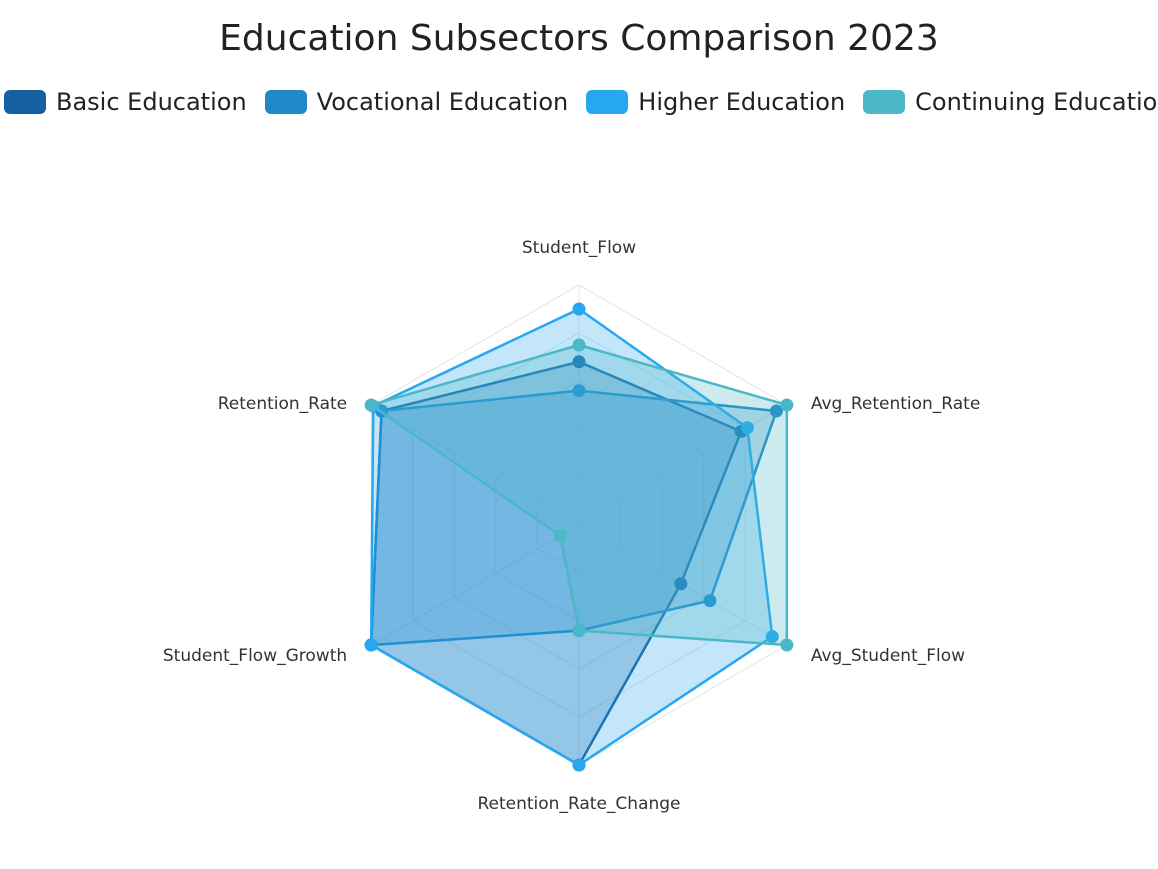 This screenshot has height=869, width=1158. I want to click on legend-item-basic-education: Basic Education, so click(125, 102).